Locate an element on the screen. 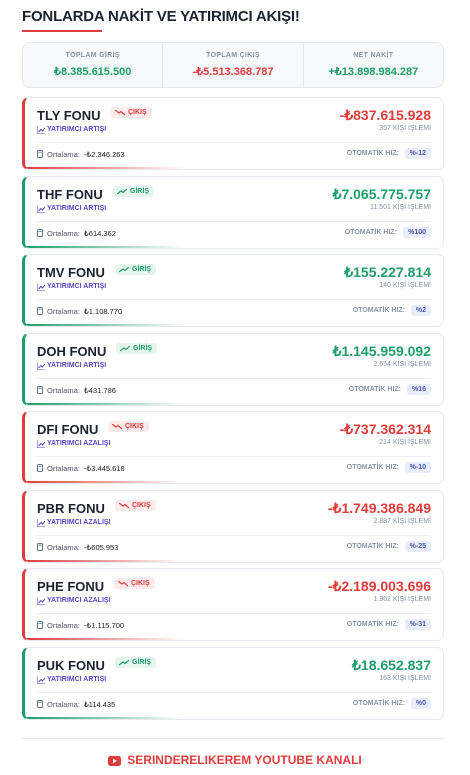  summary-item: TOPLAM GİRİŞ ₺8.385.615.500 is located at coordinates (92, 65).